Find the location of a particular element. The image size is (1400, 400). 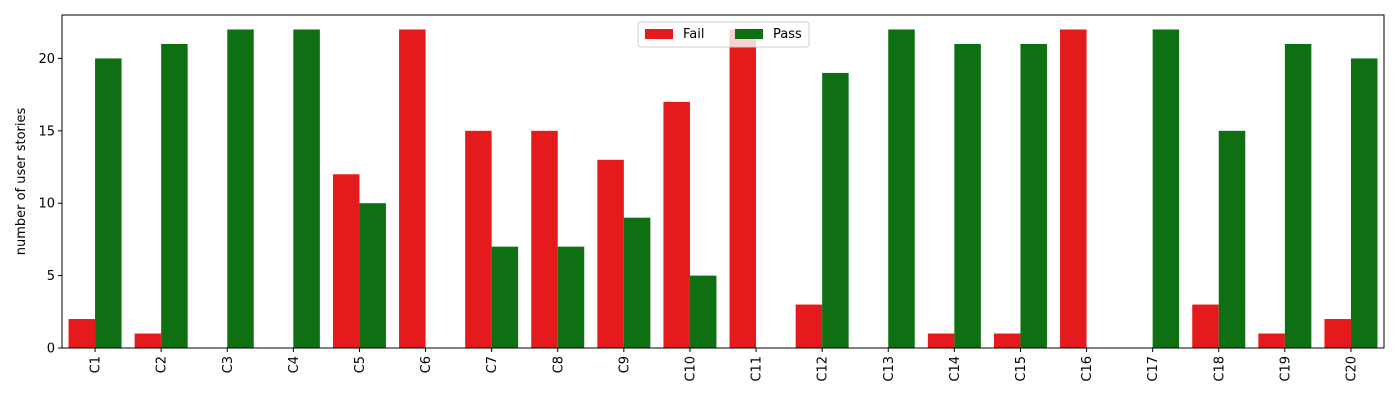

x-tick-label-c7: C7 is located at coordinates (492, 364).